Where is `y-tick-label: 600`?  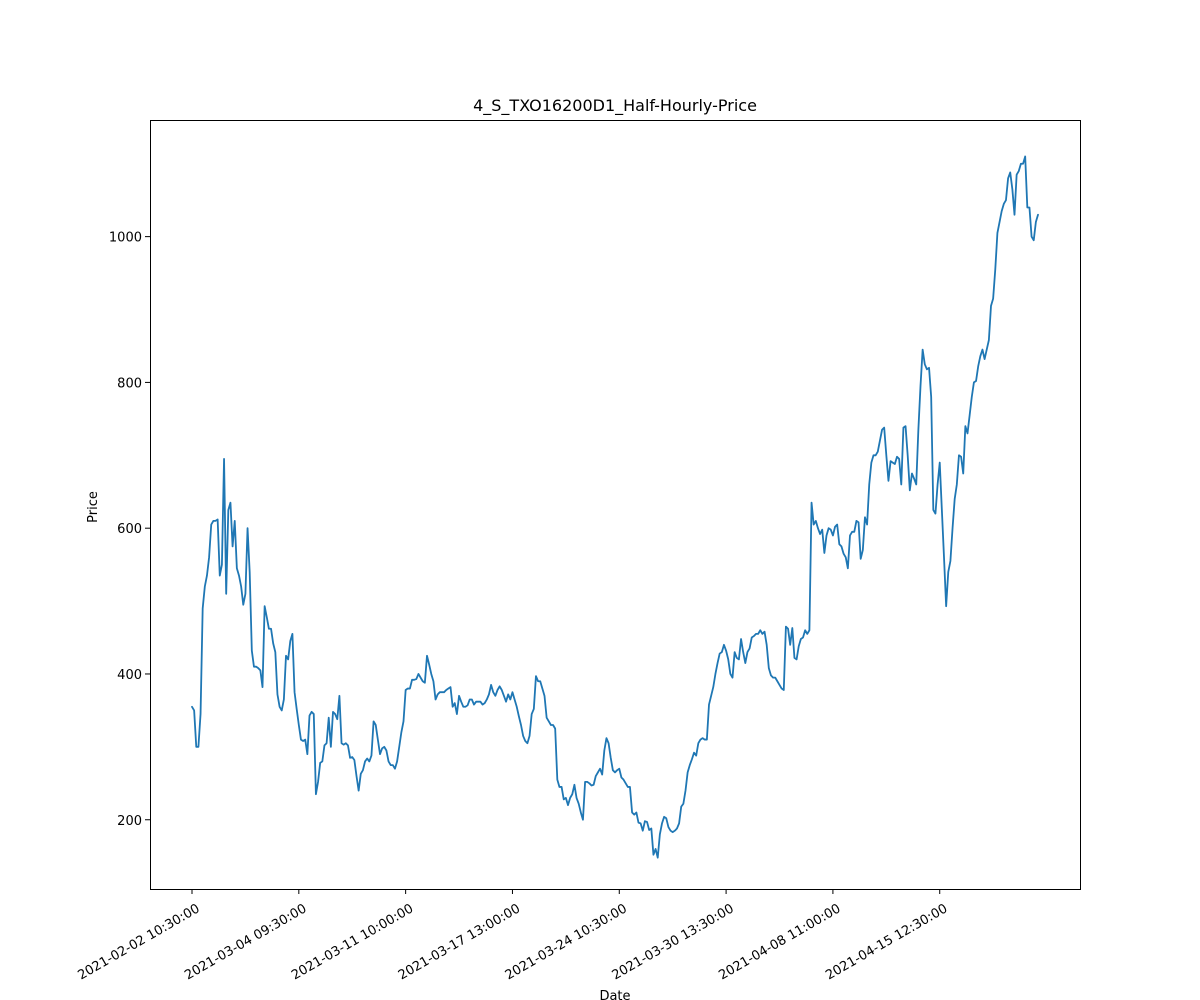
y-tick-label: 600 is located at coordinates (129, 529).